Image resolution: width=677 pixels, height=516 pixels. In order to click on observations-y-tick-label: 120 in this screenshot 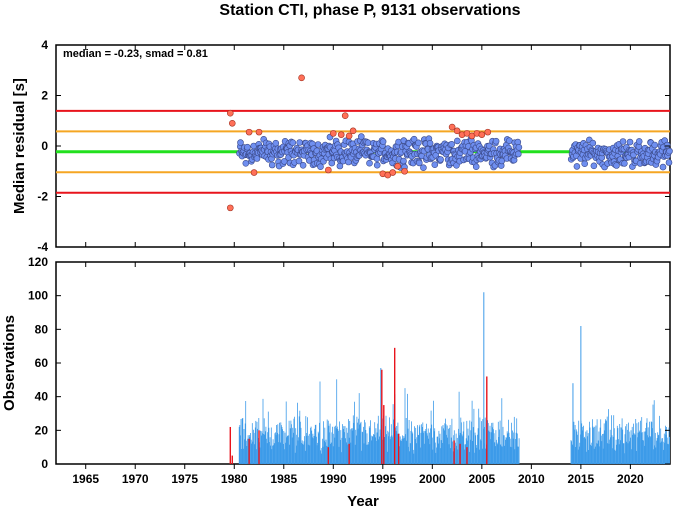, I will do `click(38, 262)`.